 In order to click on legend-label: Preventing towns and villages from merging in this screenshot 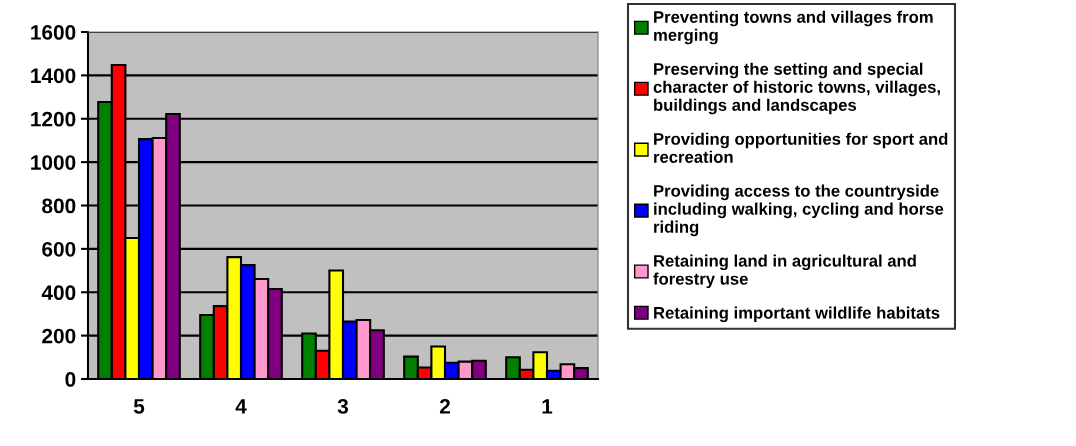, I will do `click(793, 27)`.